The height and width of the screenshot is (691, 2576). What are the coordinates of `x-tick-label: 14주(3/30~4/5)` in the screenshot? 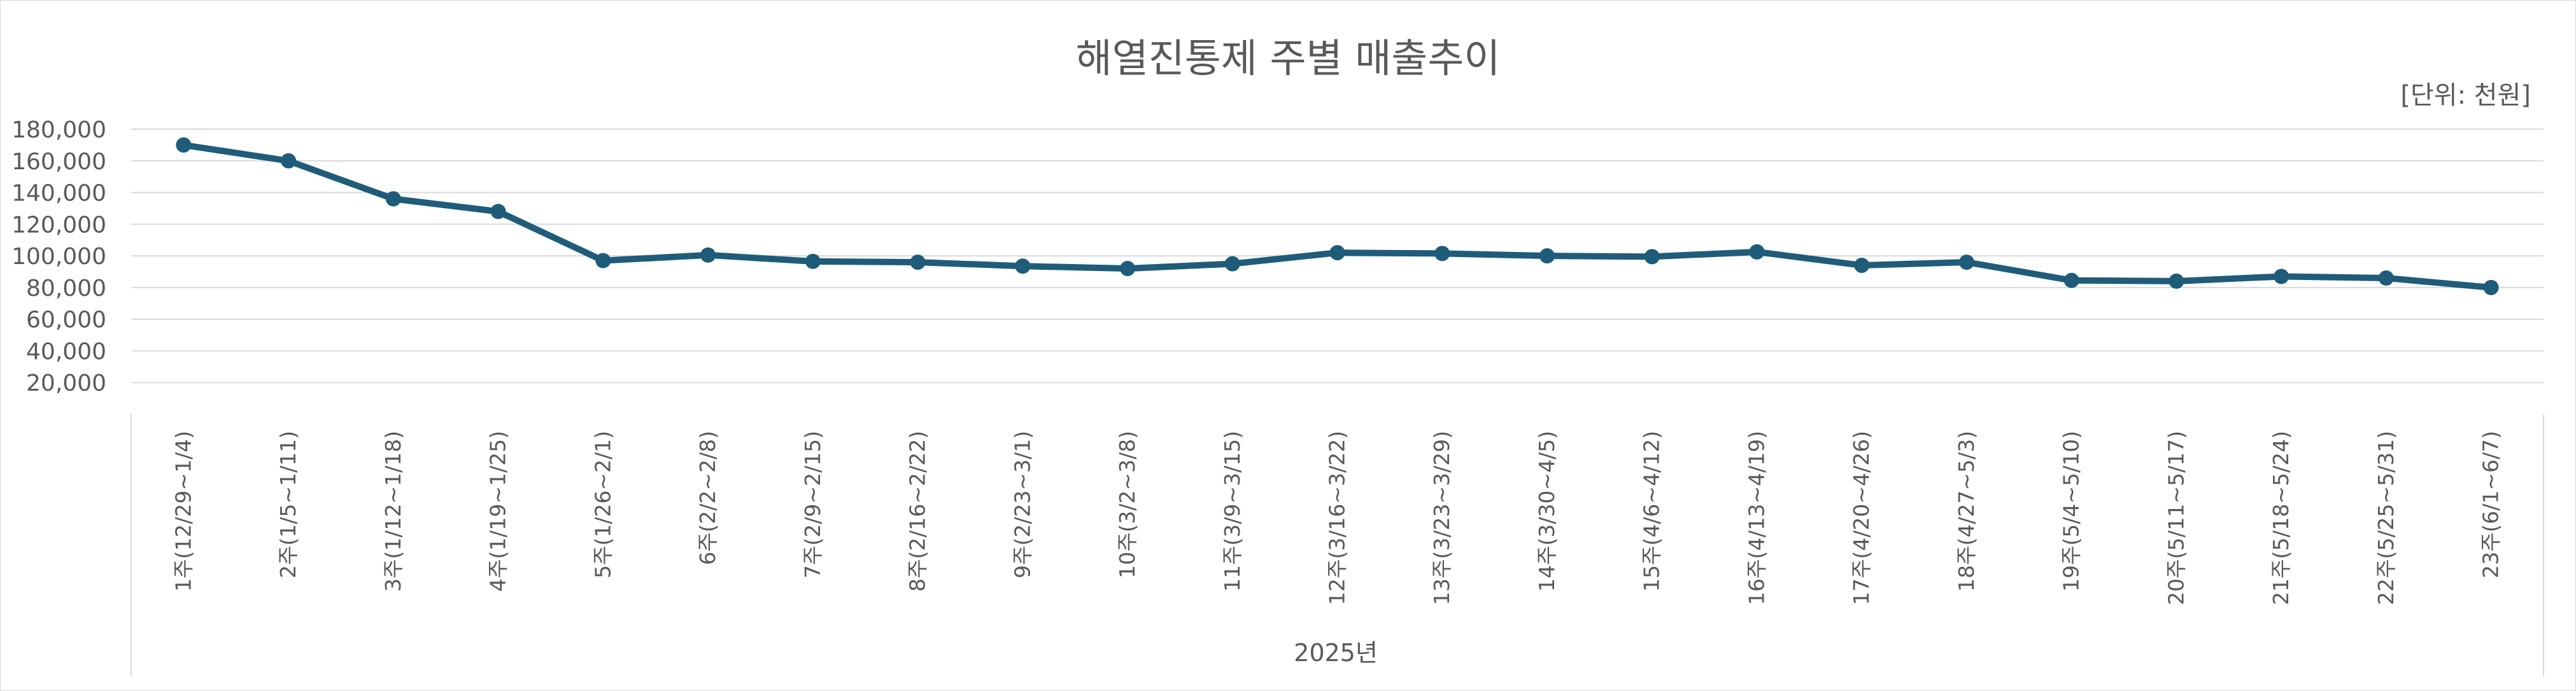 It's located at (1546, 511).